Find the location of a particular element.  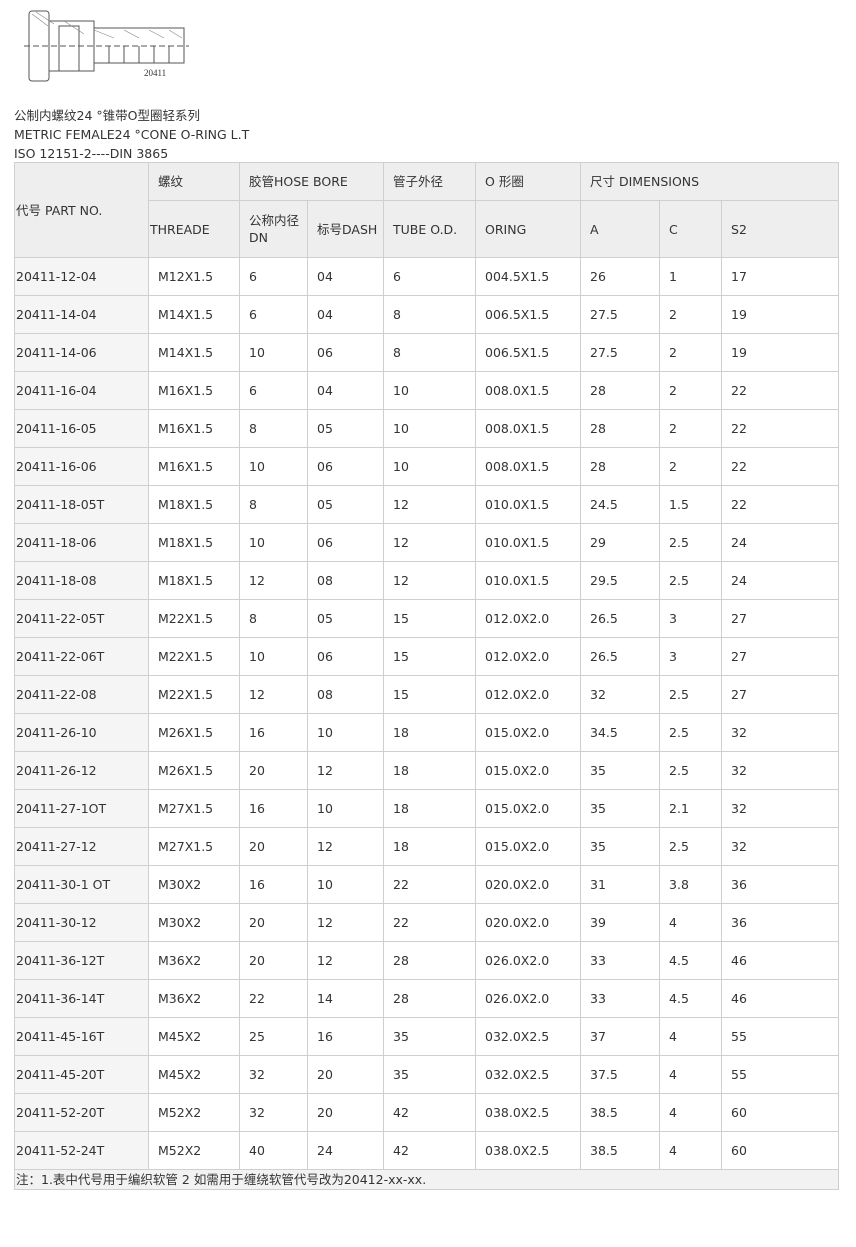

cell-dim-a: 29 is located at coordinates (620, 542).